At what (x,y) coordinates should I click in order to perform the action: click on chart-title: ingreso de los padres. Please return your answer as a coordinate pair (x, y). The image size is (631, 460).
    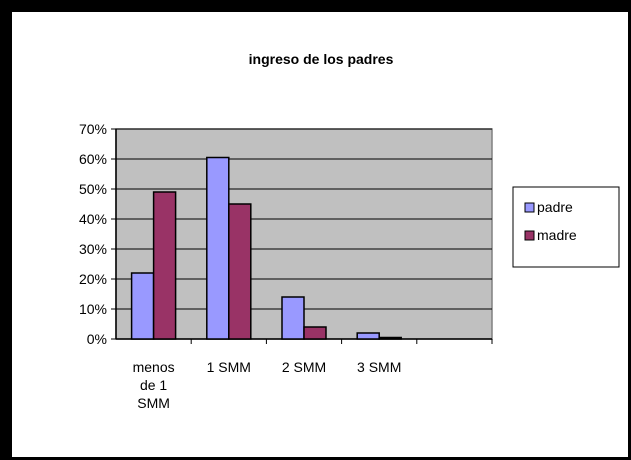
    Looking at the image, I should click on (321, 59).